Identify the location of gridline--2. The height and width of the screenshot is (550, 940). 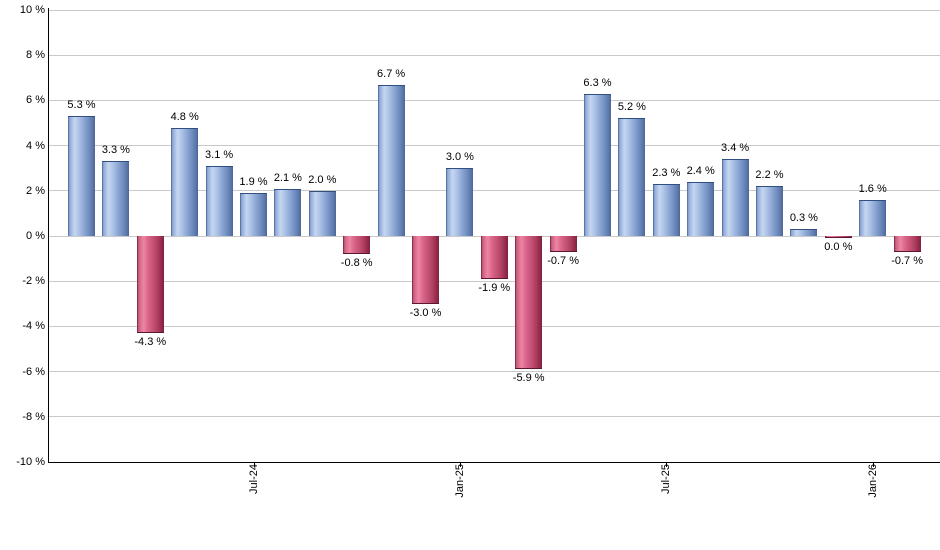
(494, 281).